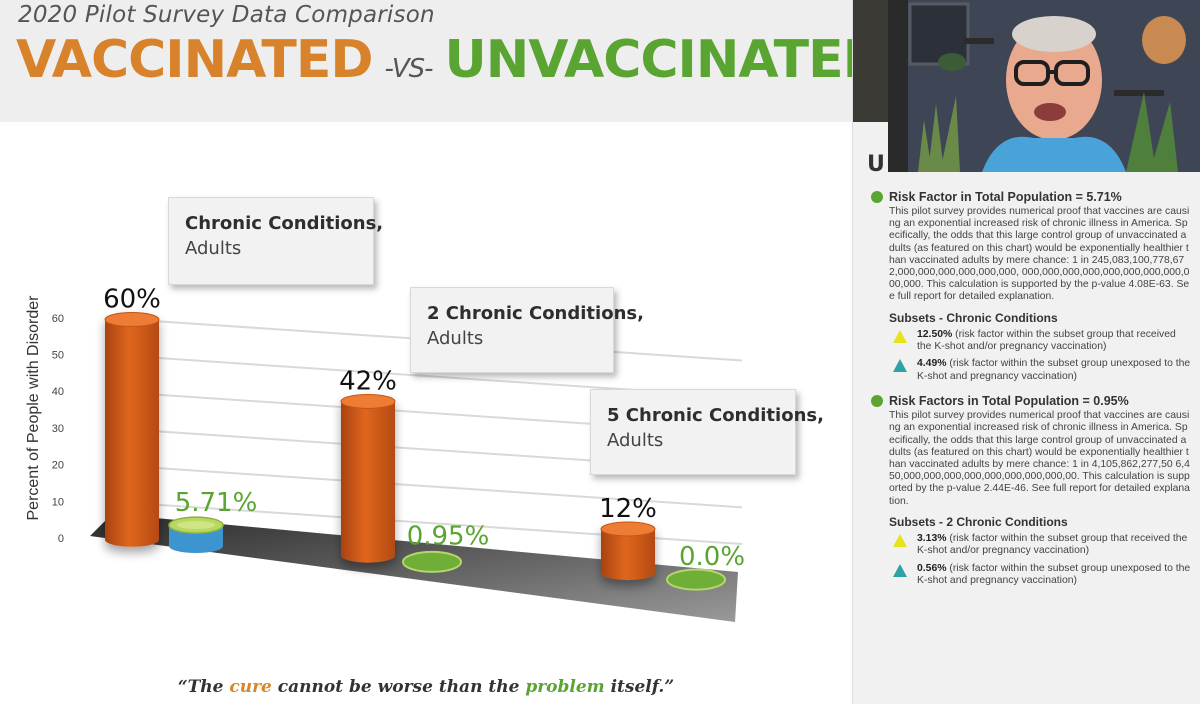 Image resolution: width=1200 pixels, height=704 pixels. What do you see at coordinates (58, 429) in the screenshot?
I see `y-tick-label: 30` at bounding box center [58, 429].